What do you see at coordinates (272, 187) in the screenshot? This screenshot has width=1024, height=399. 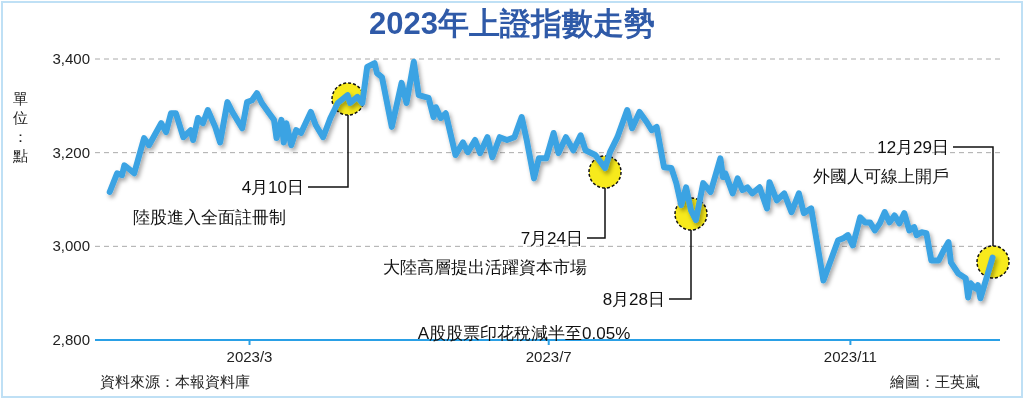 I see `annotation: 4月10日` at bounding box center [272, 187].